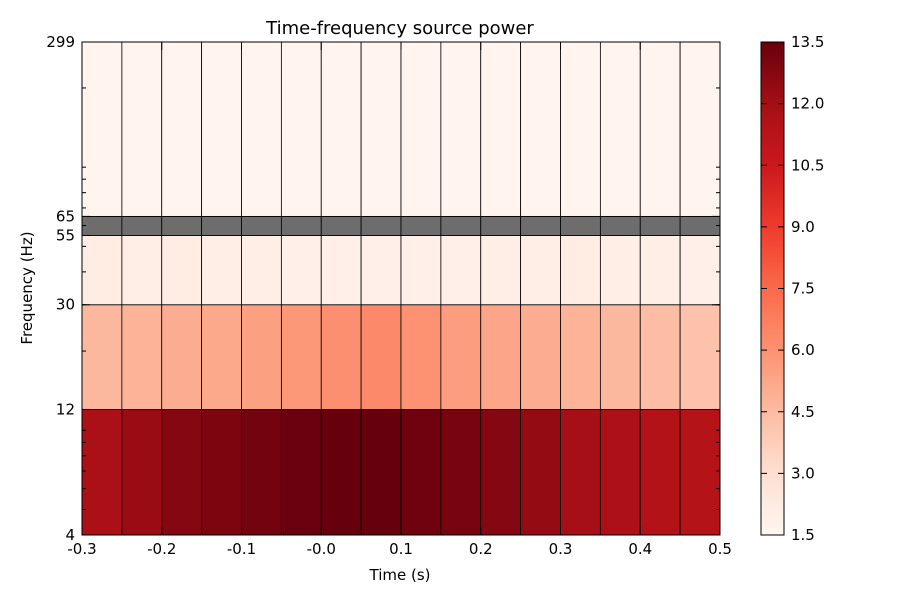 This screenshot has height=600, width=900. Describe the element at coordinates (65, 305) in the screenshot. I see `y-tick-label: 30` at that location.